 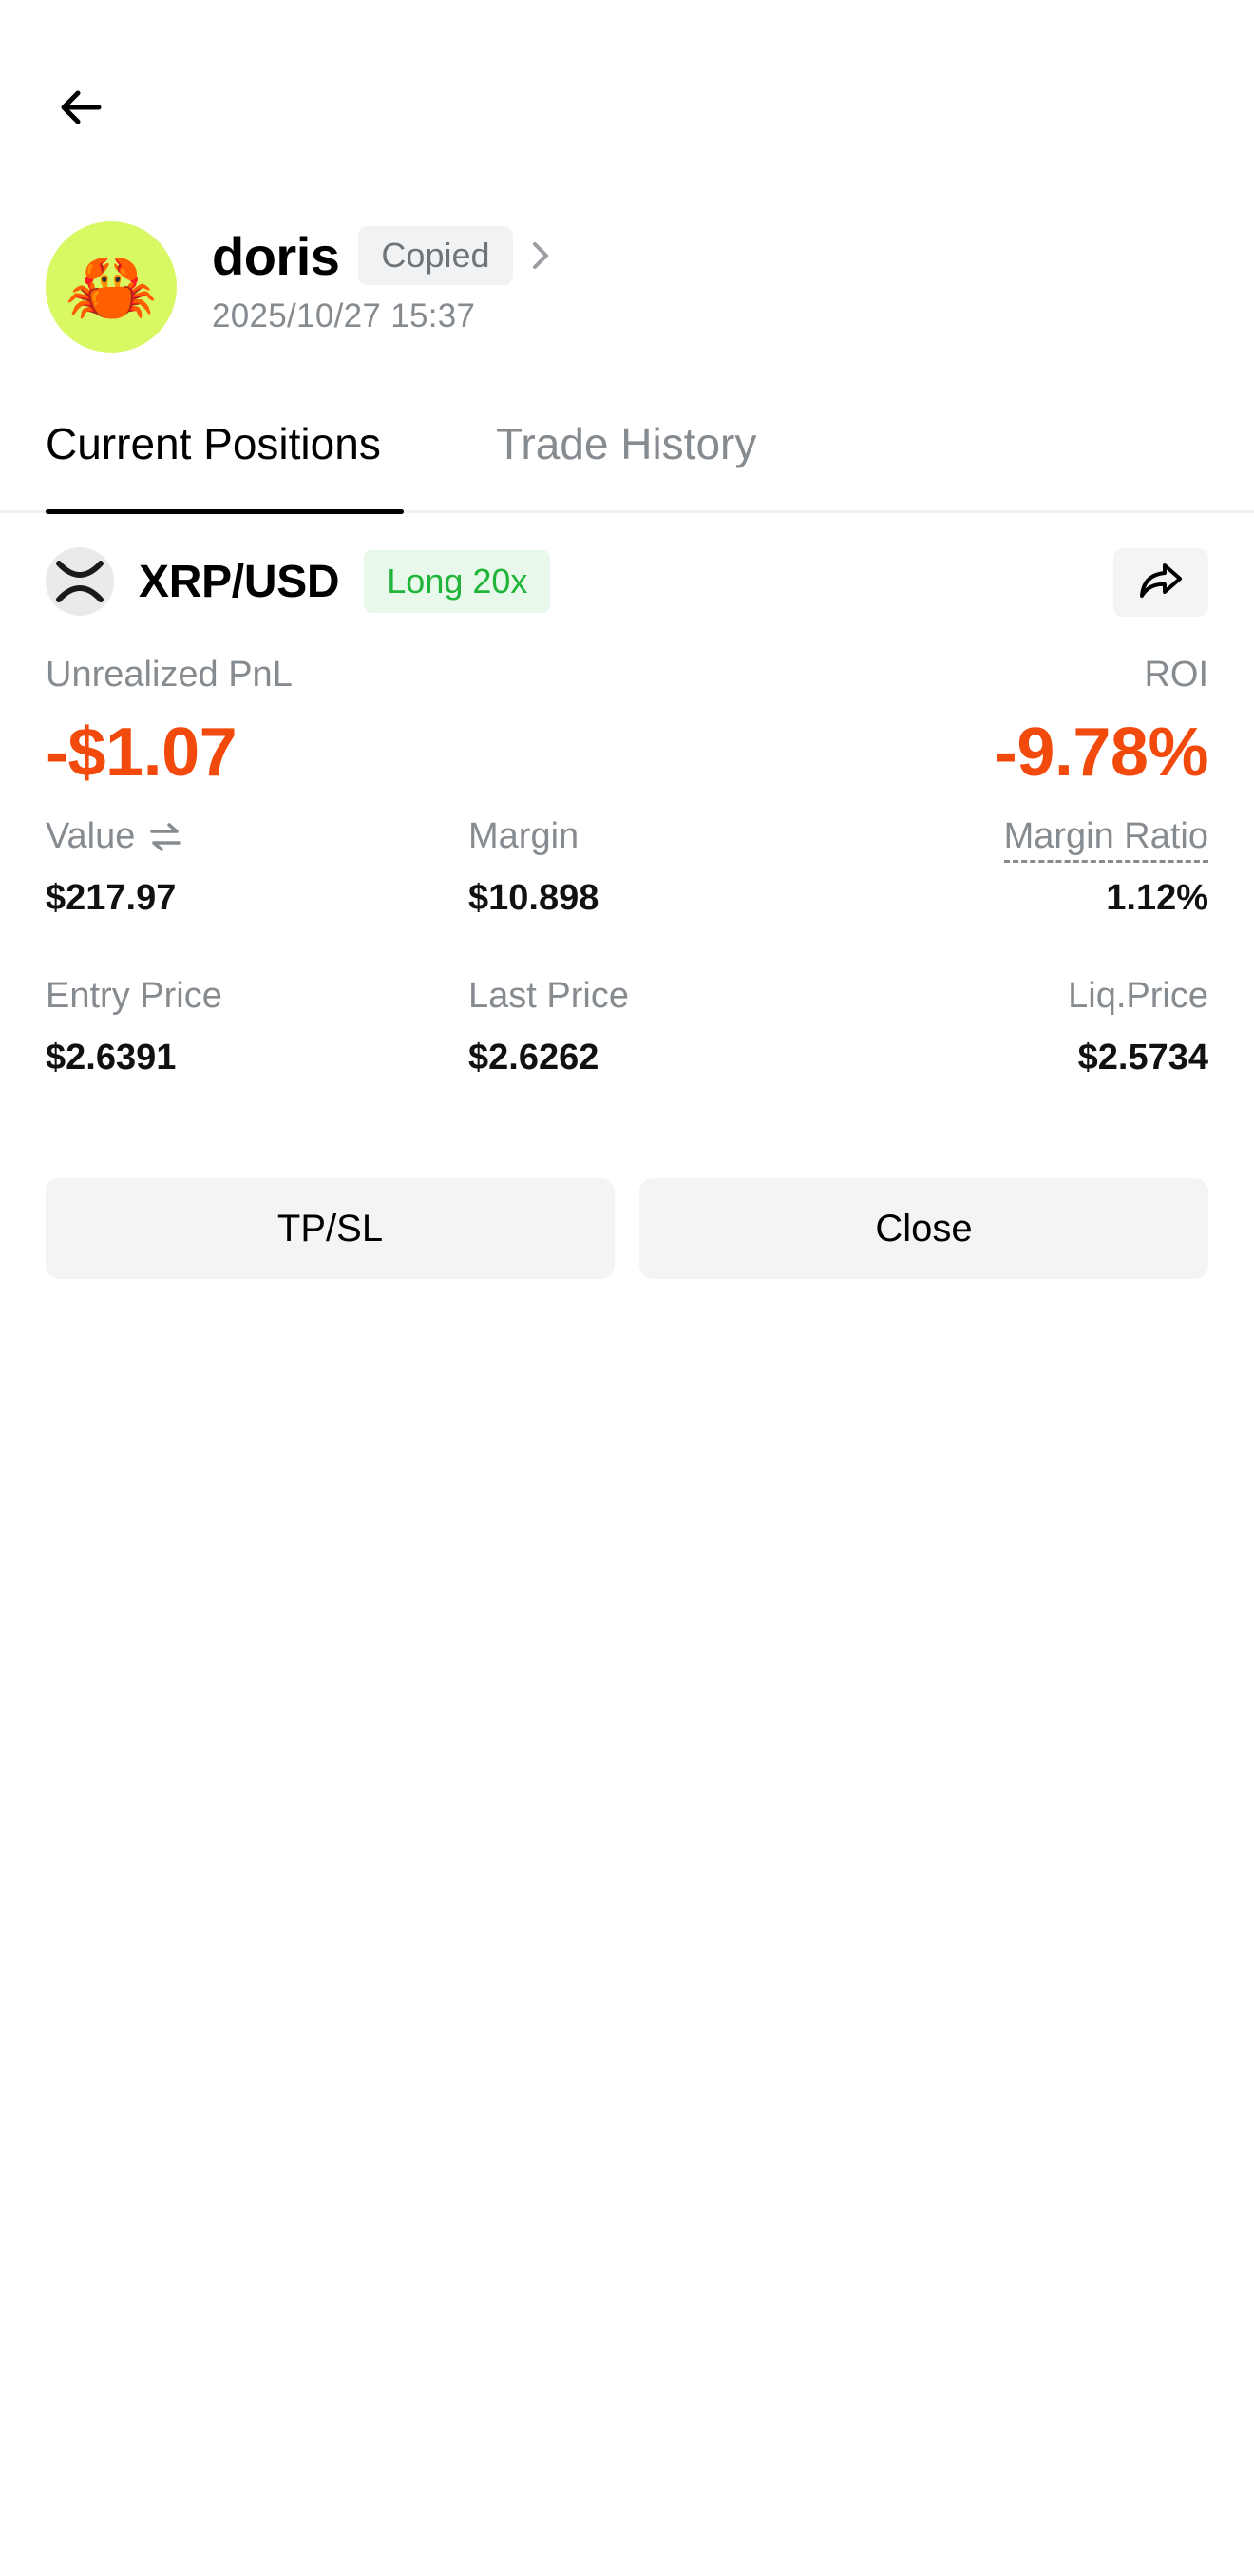 I want to click on side-leverage-badge: Long 20x, so click(x=457, y=581).